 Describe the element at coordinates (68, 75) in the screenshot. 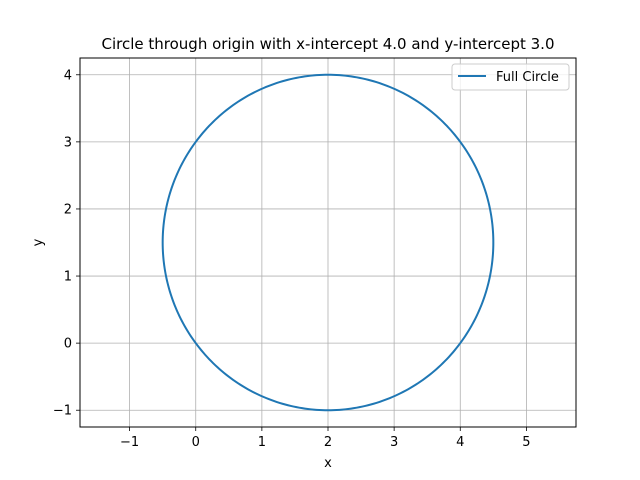

I see `y-tick-label: 4` at that location.